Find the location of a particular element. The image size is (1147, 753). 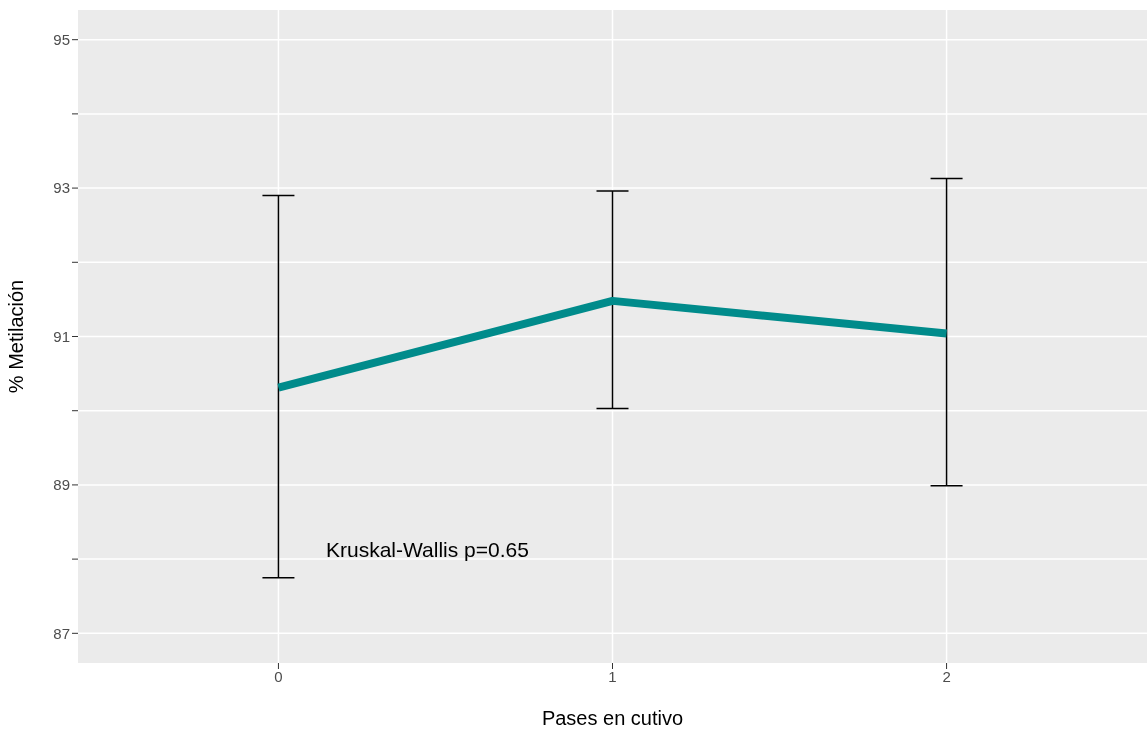

x-axis-title: Pases en cutivo is located at coordinates (612, 718).